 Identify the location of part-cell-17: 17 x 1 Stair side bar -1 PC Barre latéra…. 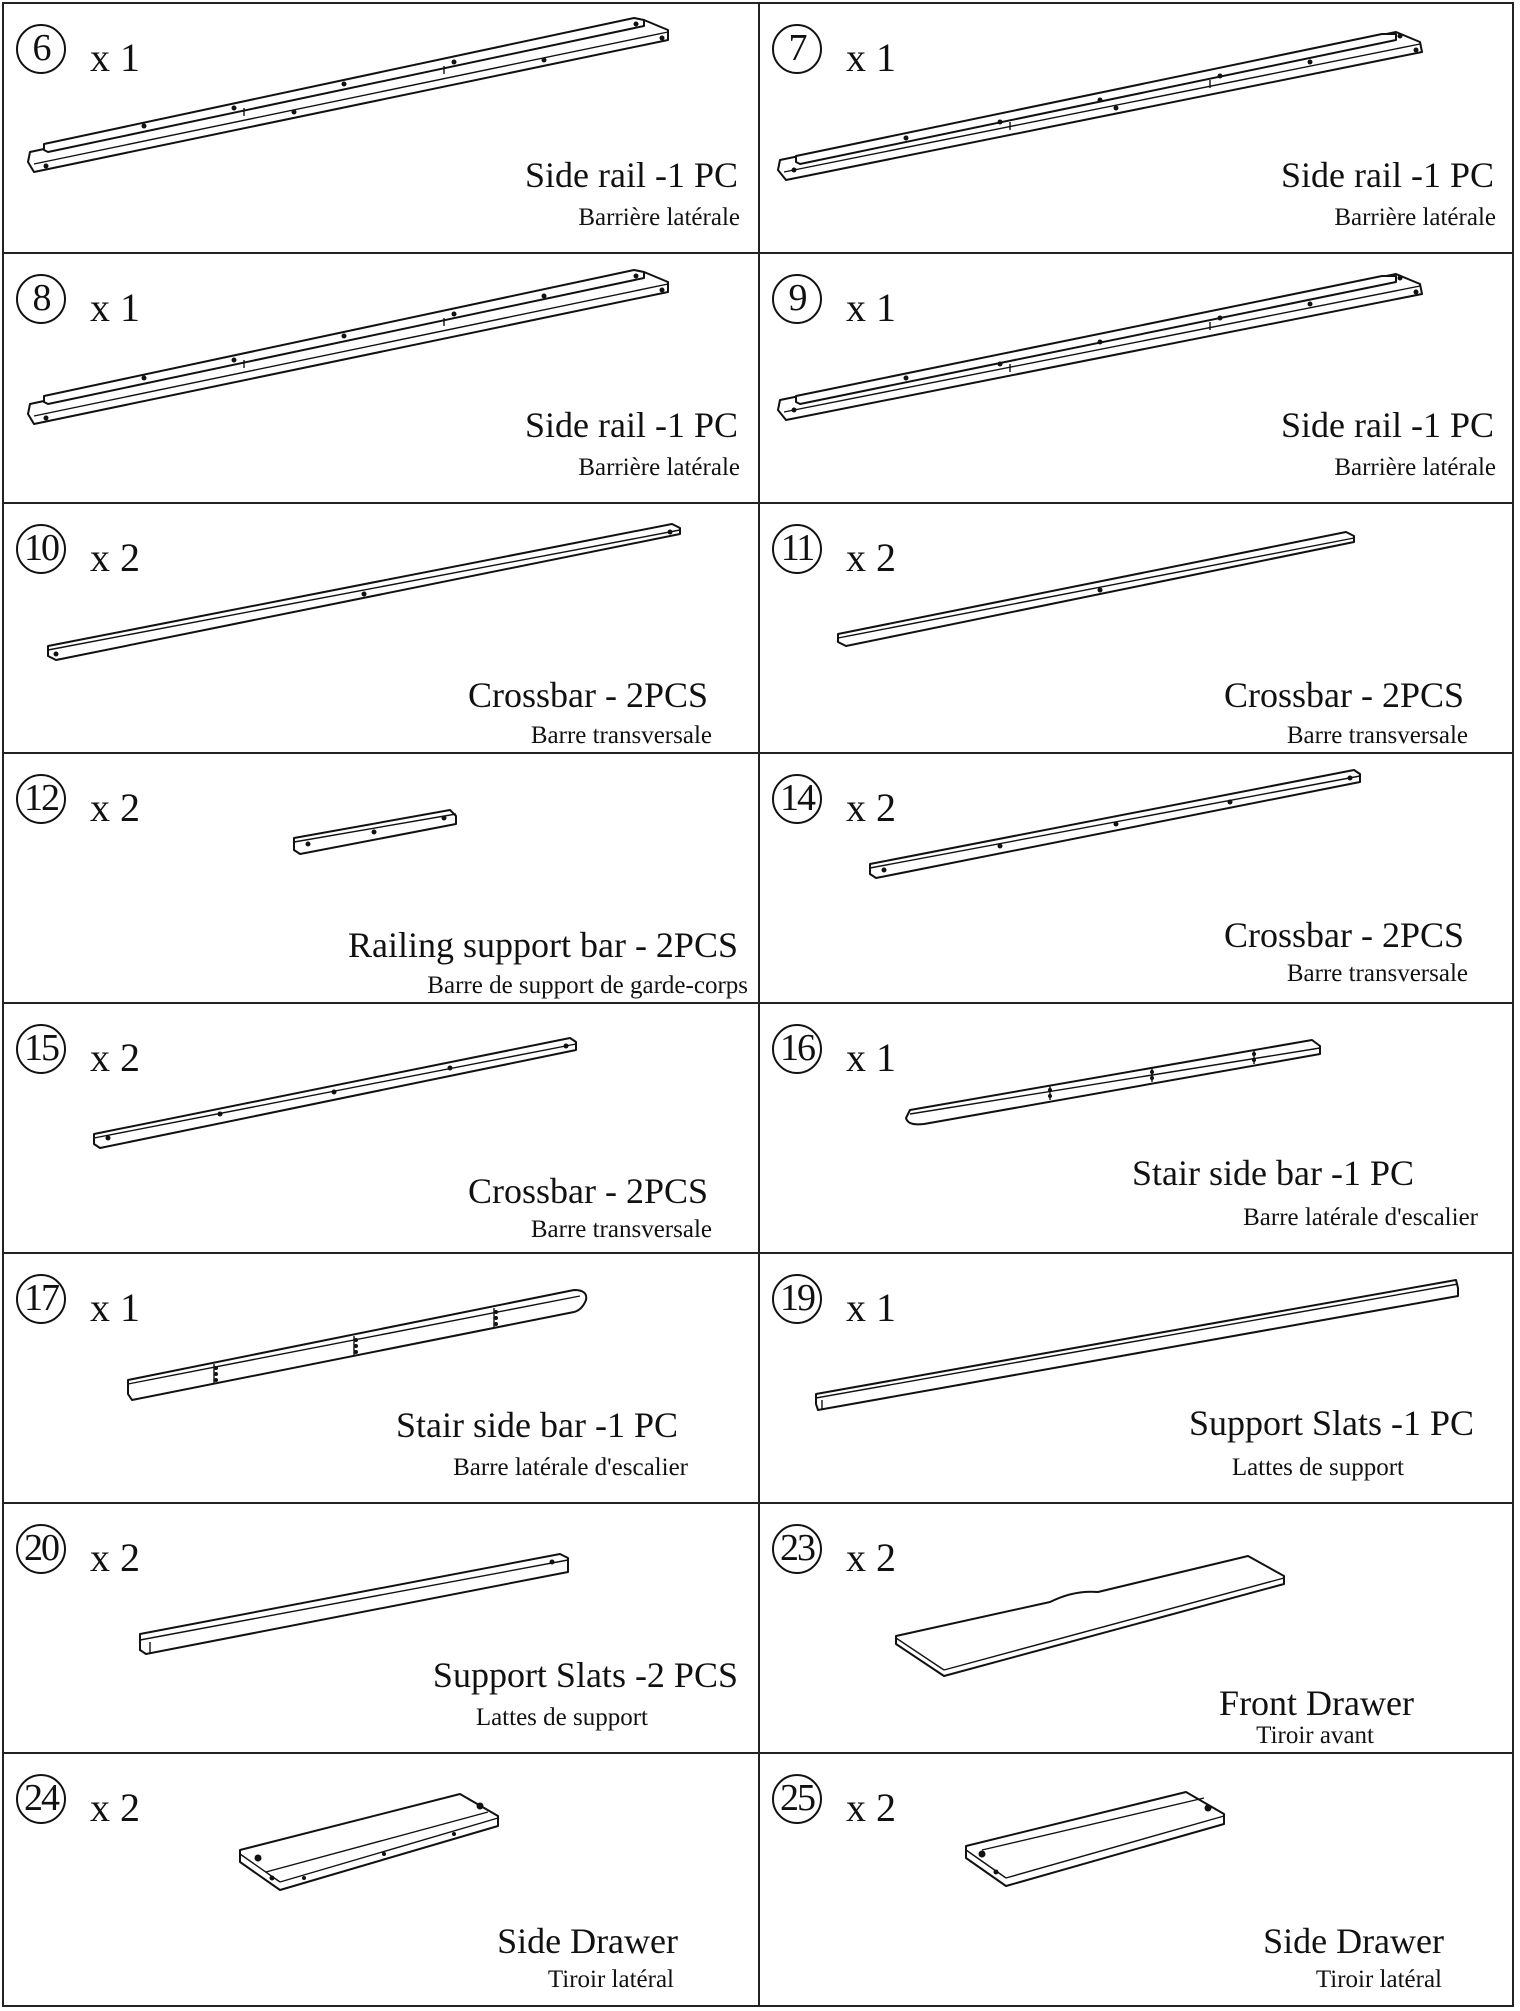
(382, 1378).